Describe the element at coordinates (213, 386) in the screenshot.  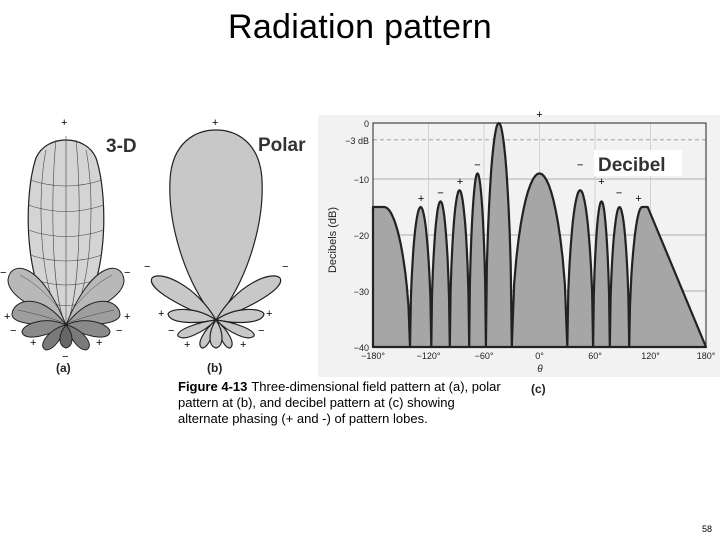
I see `figure-number: Figure 4-13` at that location.